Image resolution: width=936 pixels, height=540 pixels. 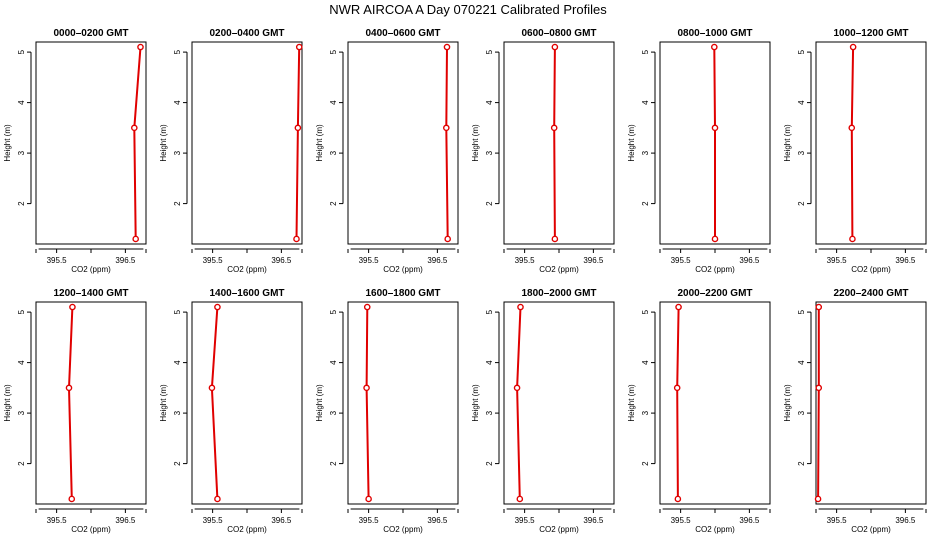 I want to click on panel-title: 1800–2000 GMT, so click(x=558, y=293).